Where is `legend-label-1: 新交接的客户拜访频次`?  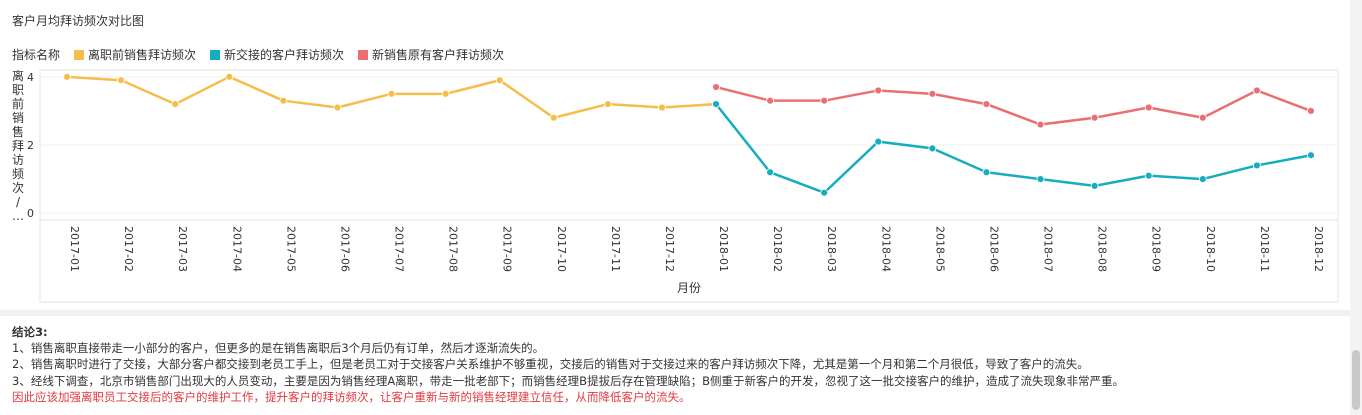 legend-label-1: 新交接的客户拜访频次 is located at coordinates (284, 55).